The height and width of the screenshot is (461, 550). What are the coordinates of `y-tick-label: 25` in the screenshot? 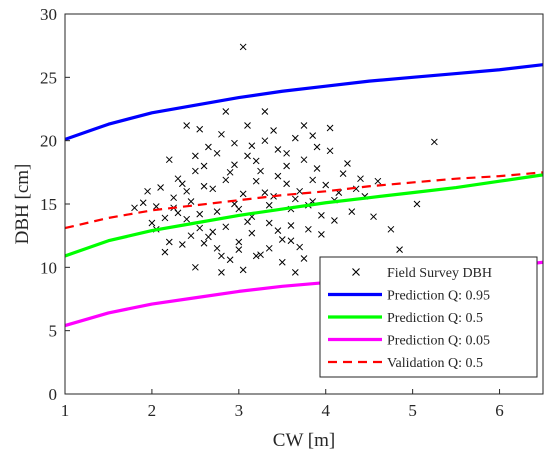 It's located at (48, 77).